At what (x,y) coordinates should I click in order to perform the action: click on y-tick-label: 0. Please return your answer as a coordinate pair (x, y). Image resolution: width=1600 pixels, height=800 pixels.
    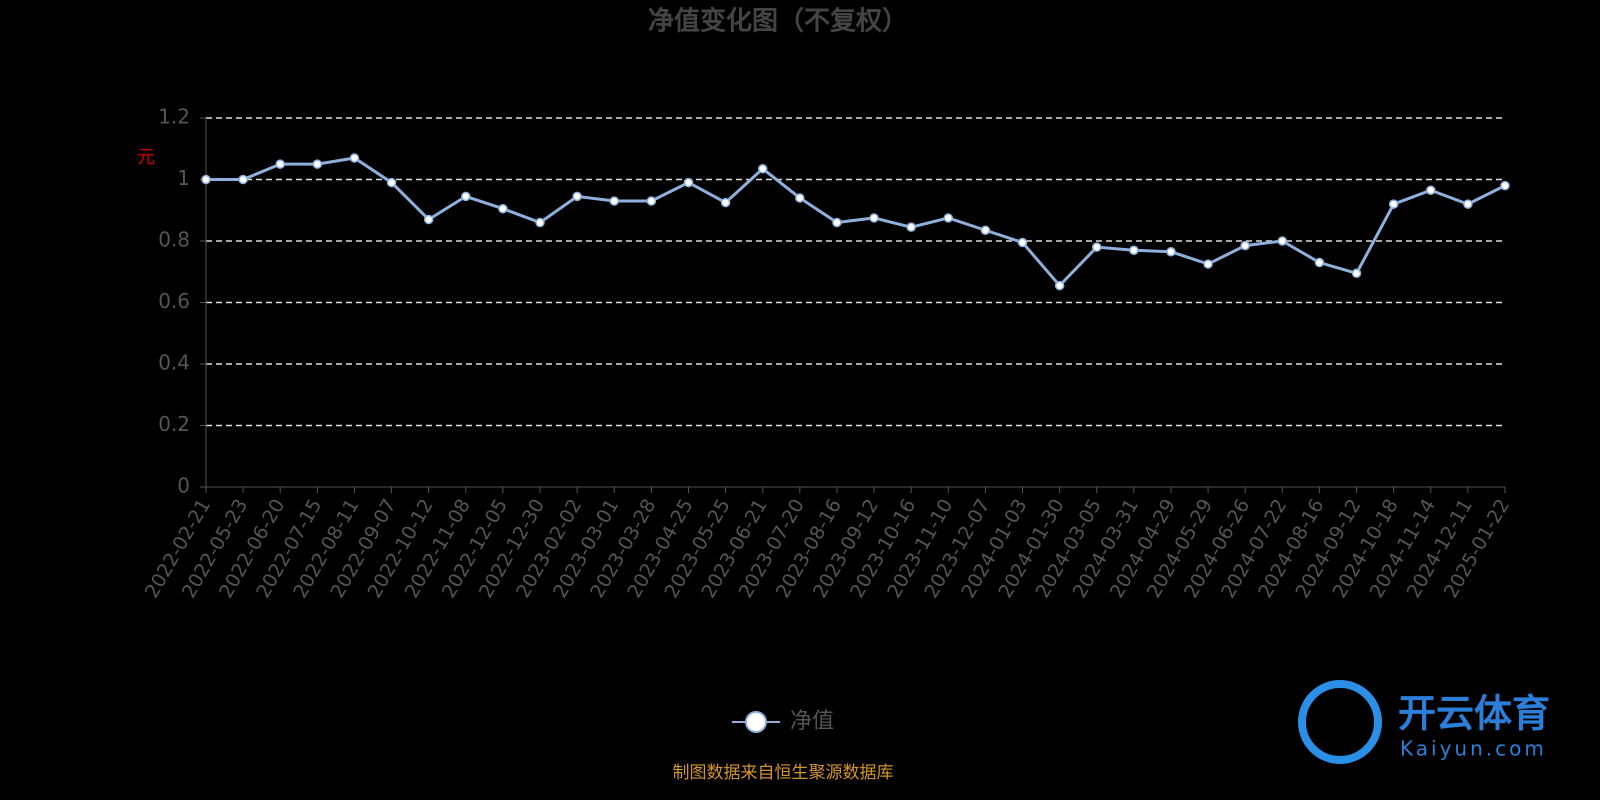
    Looking at the image, I should click on (183, 486).